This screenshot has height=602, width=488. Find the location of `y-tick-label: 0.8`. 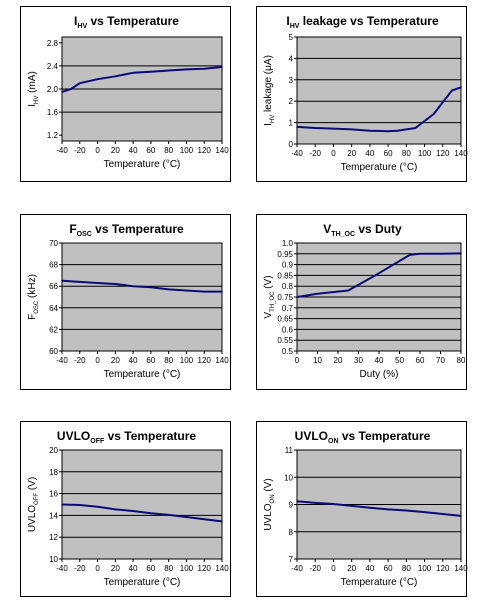

y-tick-label: 0.8 is located at coordinates (288, 286).